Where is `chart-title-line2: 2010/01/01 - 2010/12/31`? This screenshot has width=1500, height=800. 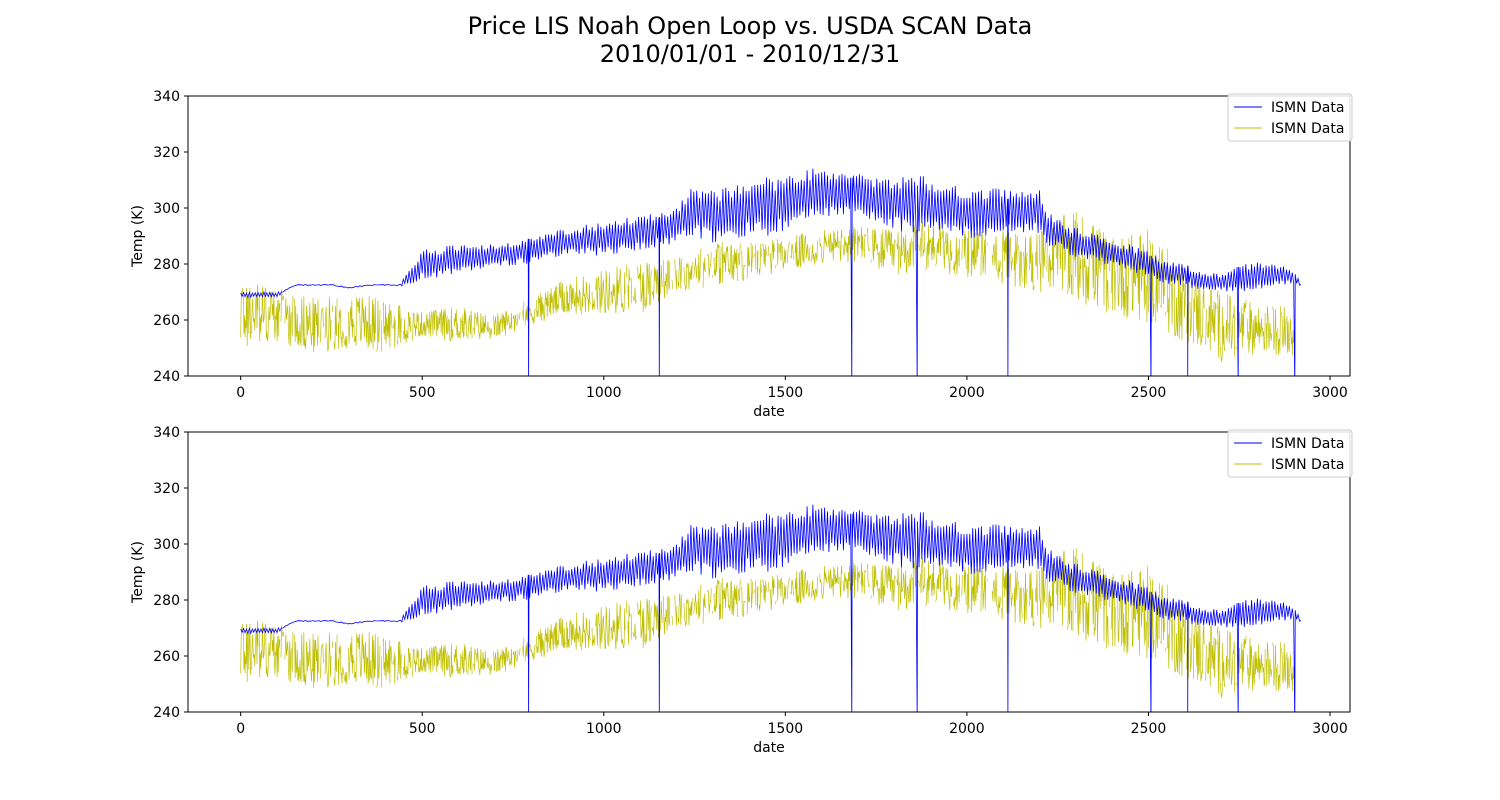
chart-title-line2: 2010/01/01 - 2010/12/31 is located at coordinates (750, 54).